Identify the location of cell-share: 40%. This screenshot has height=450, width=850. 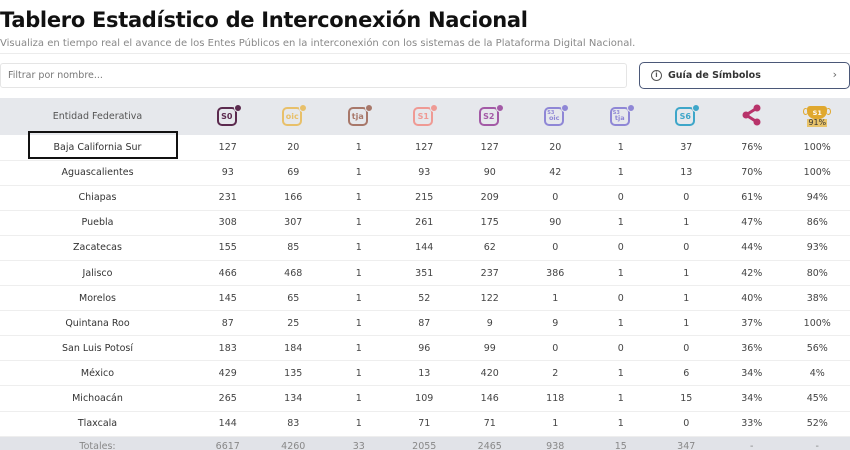
(752, 298).